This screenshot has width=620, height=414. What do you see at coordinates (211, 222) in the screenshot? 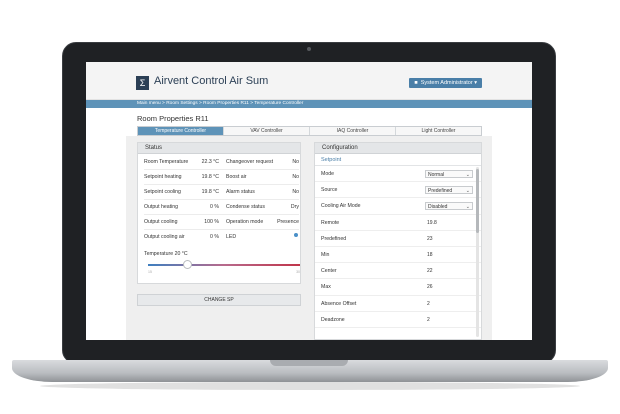
I see `status-value: 100 %` at bounding box center [211, 222].